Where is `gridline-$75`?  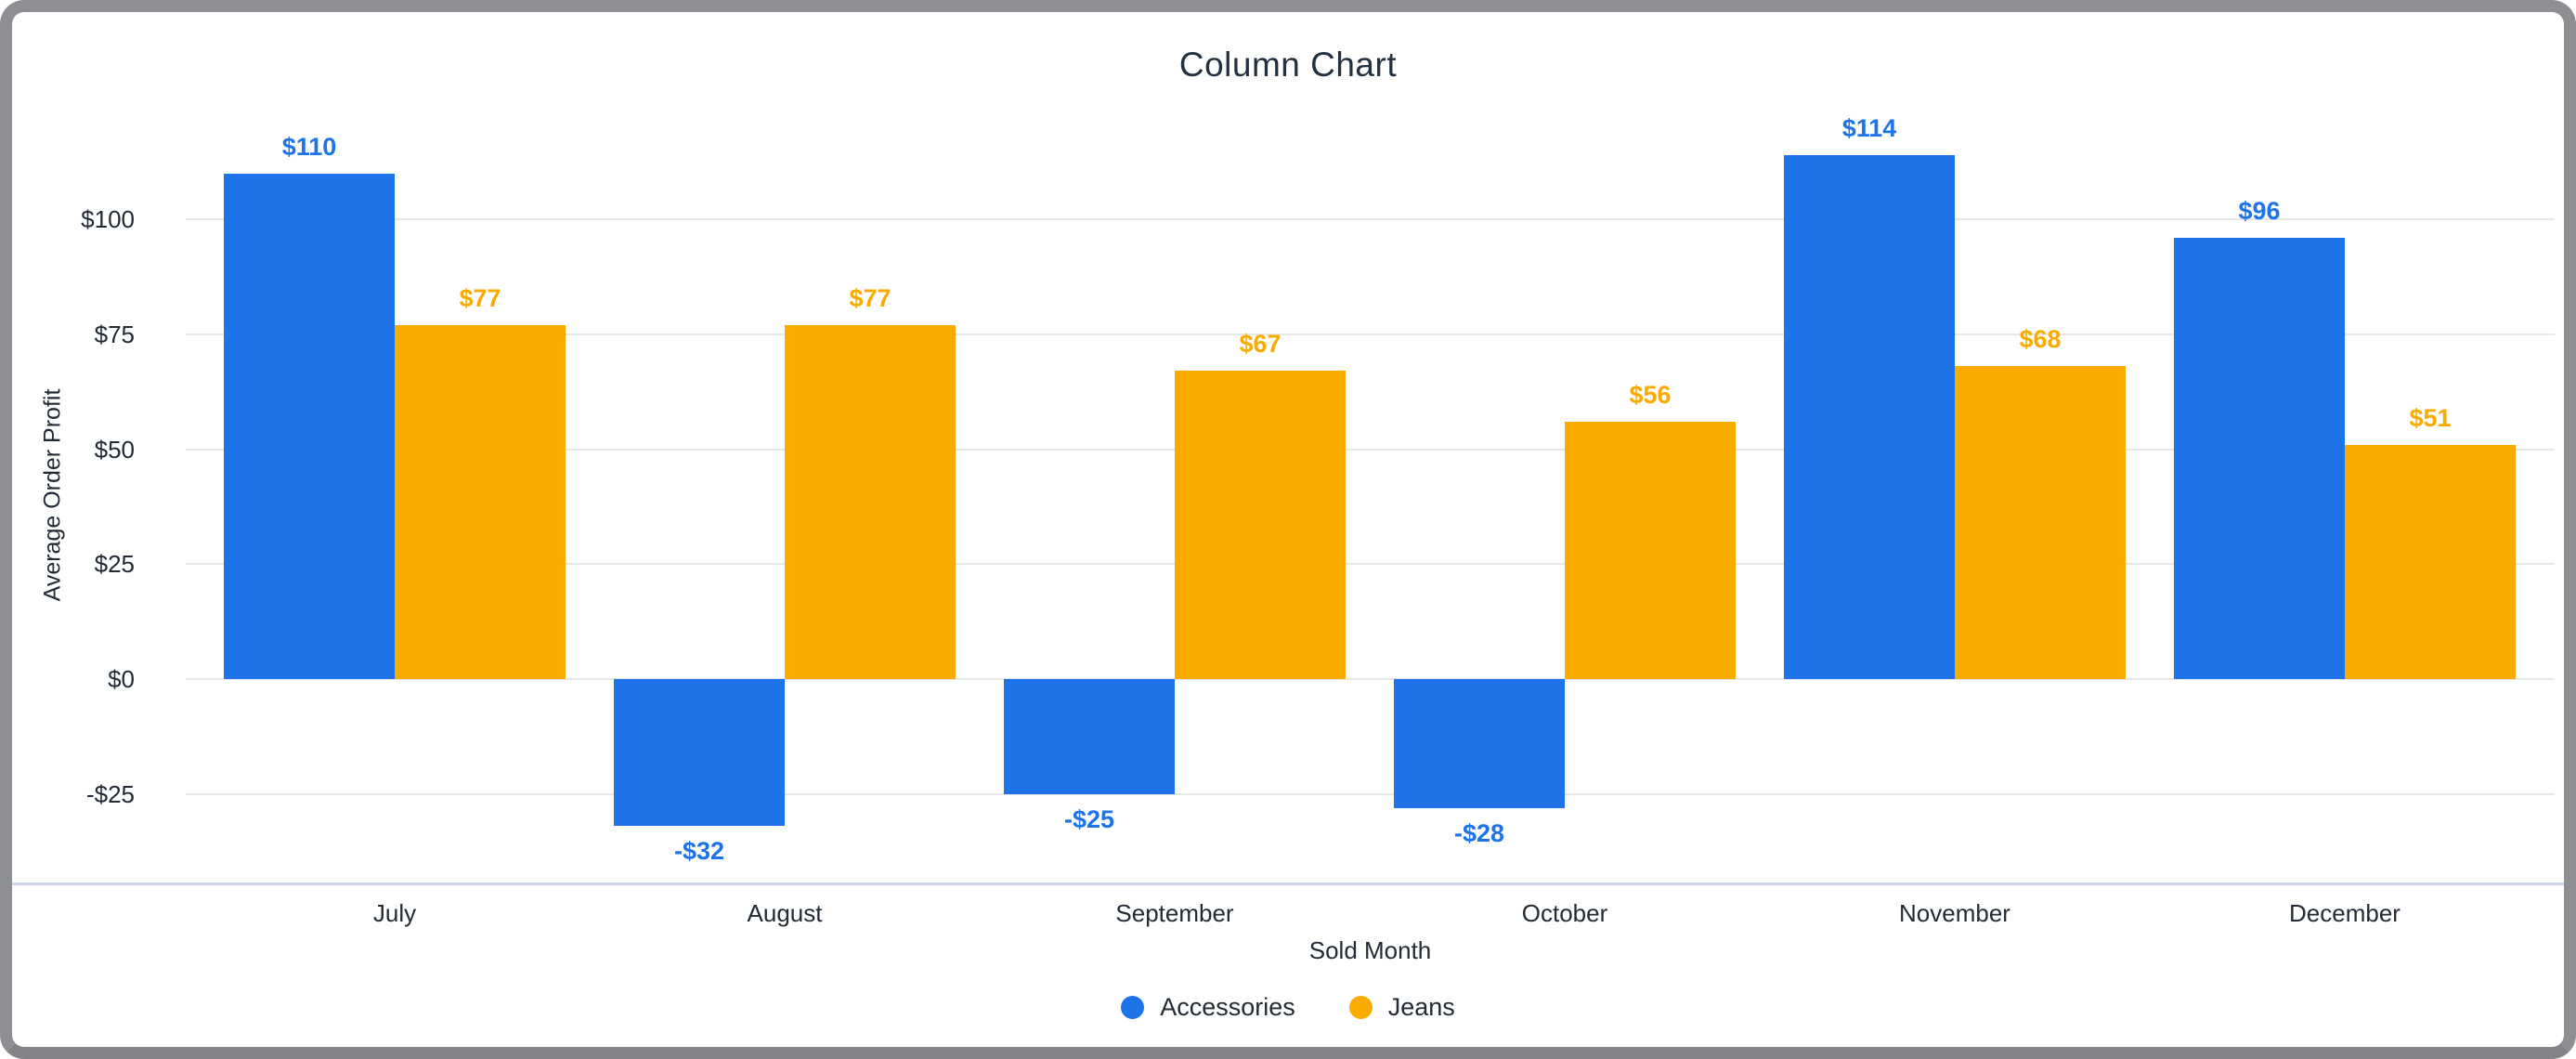
gridline-$75 is located at coordinates (1370, 334).